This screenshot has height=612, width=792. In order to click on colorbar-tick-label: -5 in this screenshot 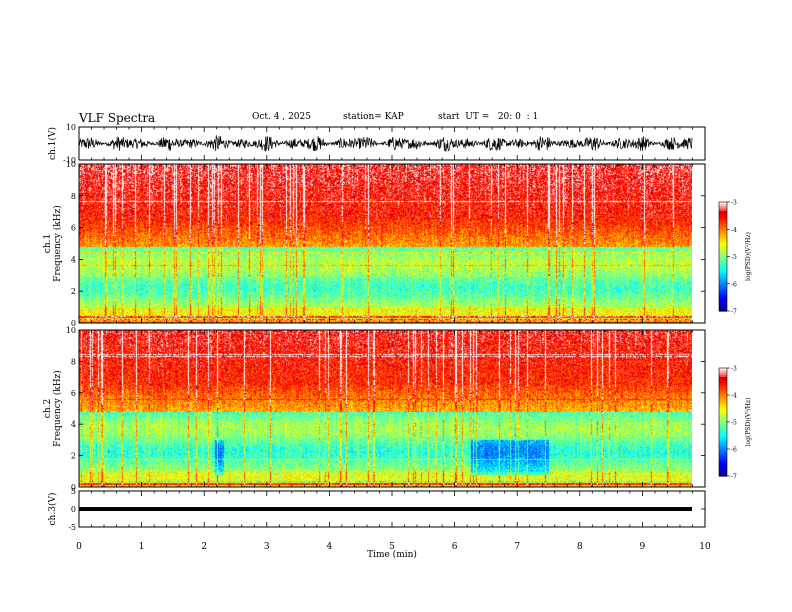, I will do `click(734, 257)`.